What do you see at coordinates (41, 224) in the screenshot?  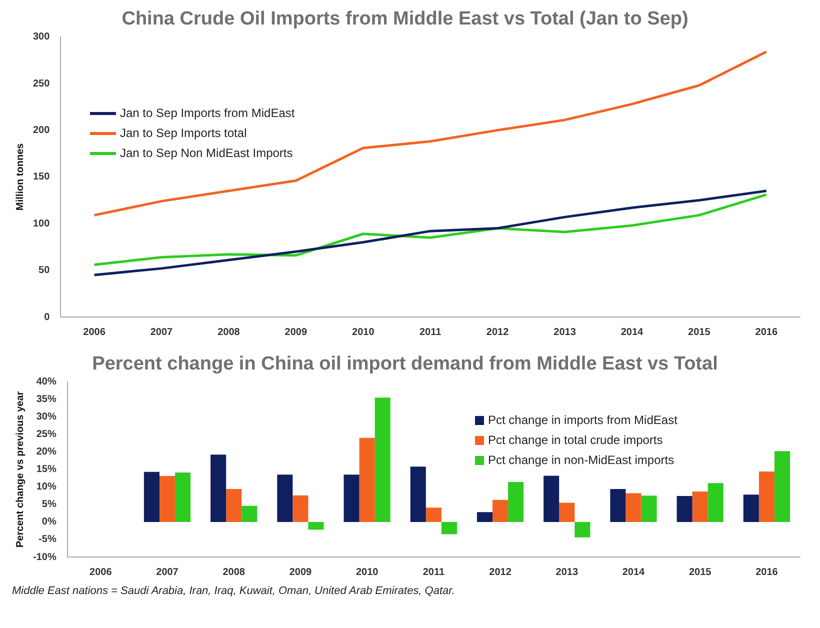 I see `y-tick-label: 100` at bounding box center [41, 224].